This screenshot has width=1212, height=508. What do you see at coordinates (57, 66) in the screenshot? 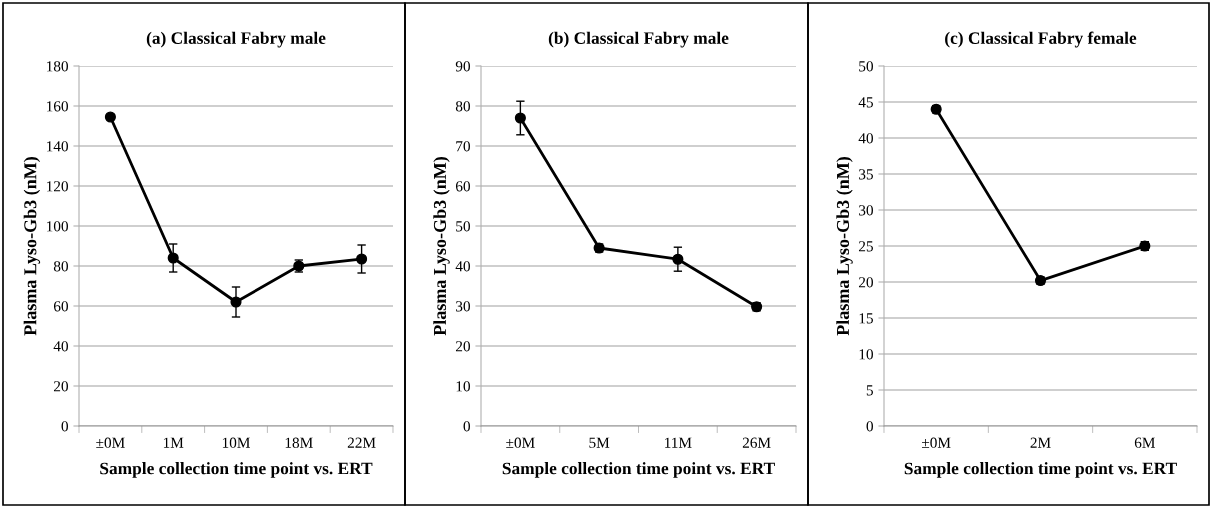
I see `y-tick-label: 180` at bounding box center [57, 66].